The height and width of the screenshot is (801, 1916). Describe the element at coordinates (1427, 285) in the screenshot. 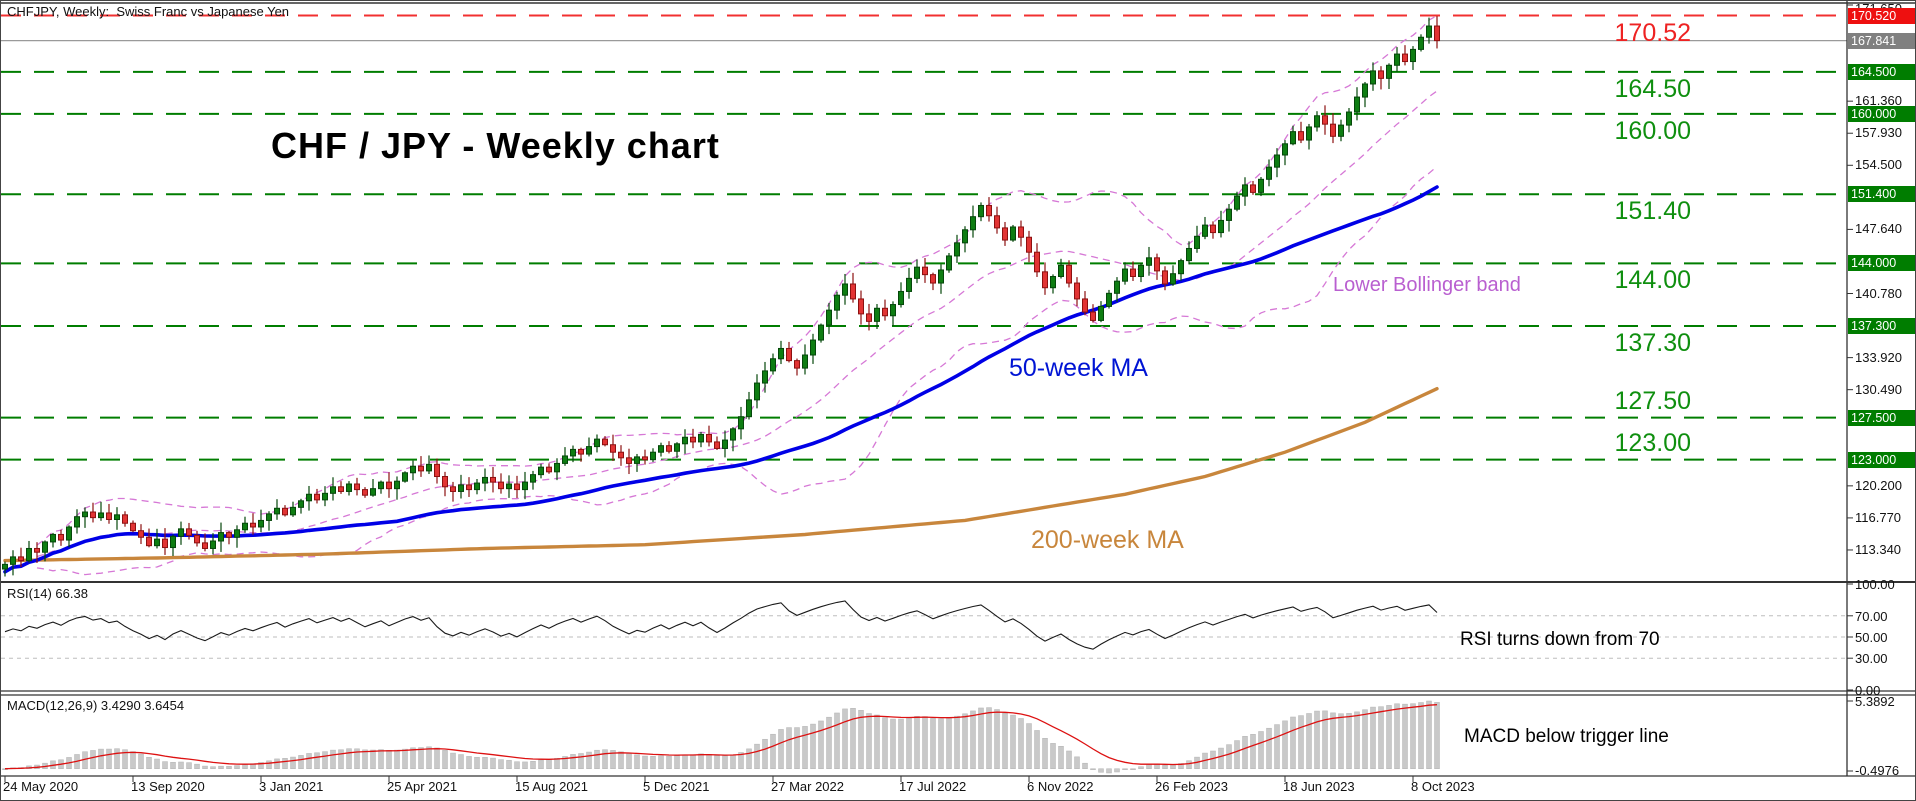

I see `bollinger-annotation: Lower Bollinger band` at that location.